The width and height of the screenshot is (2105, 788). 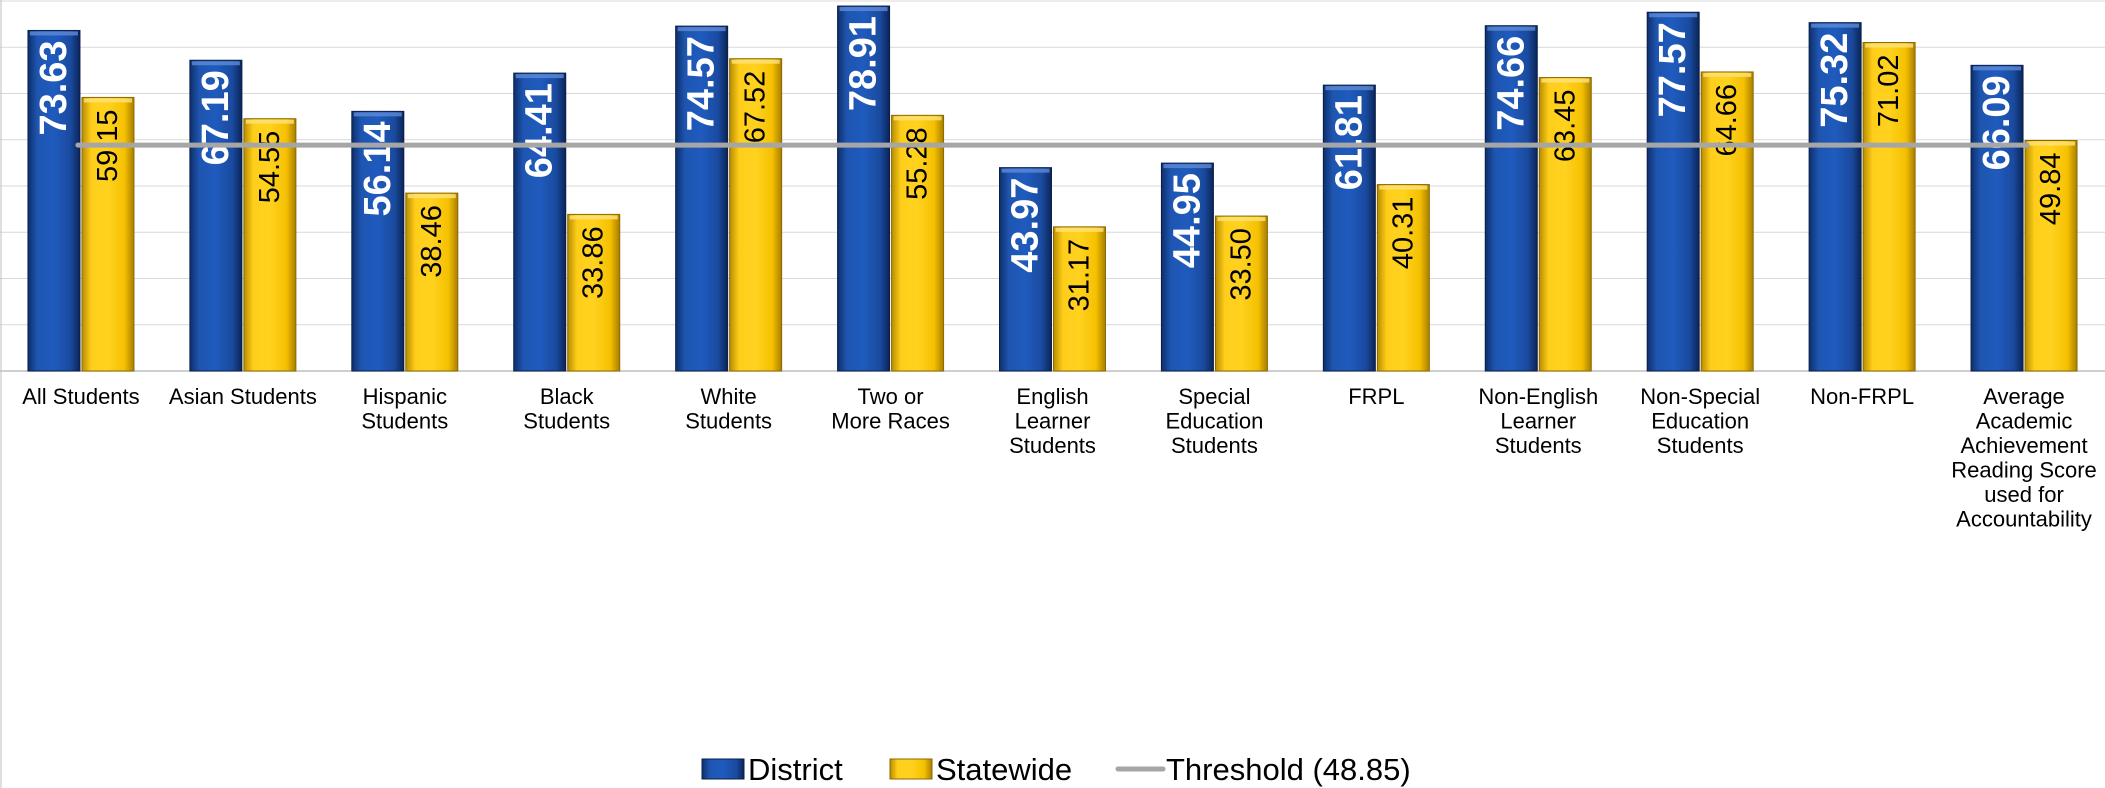 I want to click on category-label: FRPL, so click(x=1376, y=396).